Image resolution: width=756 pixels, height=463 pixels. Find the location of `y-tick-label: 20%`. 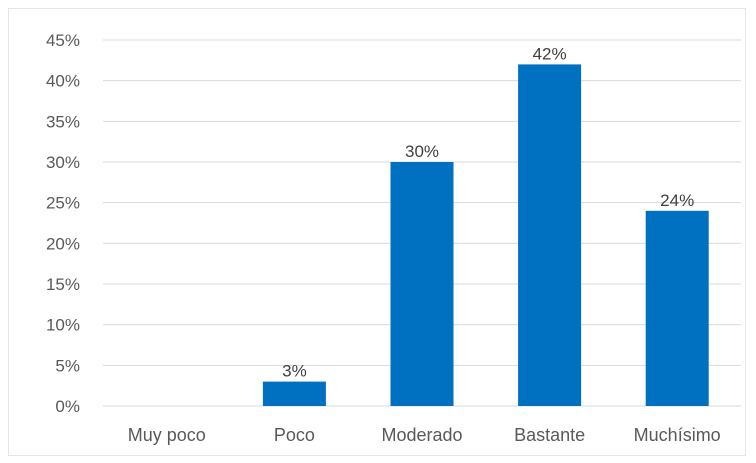

y-tick-label: 20% is located at coordinates (63, 243).